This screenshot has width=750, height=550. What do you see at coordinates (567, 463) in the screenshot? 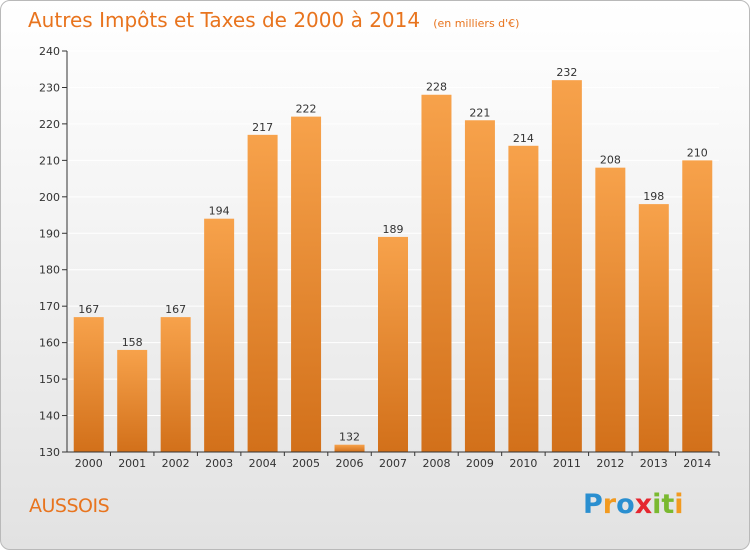
I see `x-tick-label: 2011` at bounding box center [567, 463].